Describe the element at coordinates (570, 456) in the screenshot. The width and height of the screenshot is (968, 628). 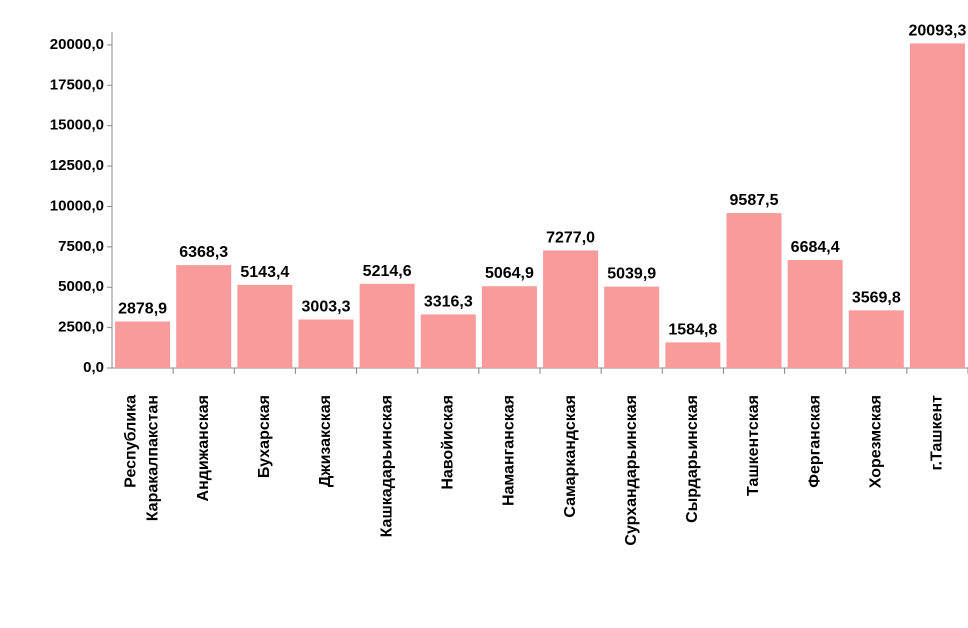
I see `x-tick-label: Самаркандская` at that location.